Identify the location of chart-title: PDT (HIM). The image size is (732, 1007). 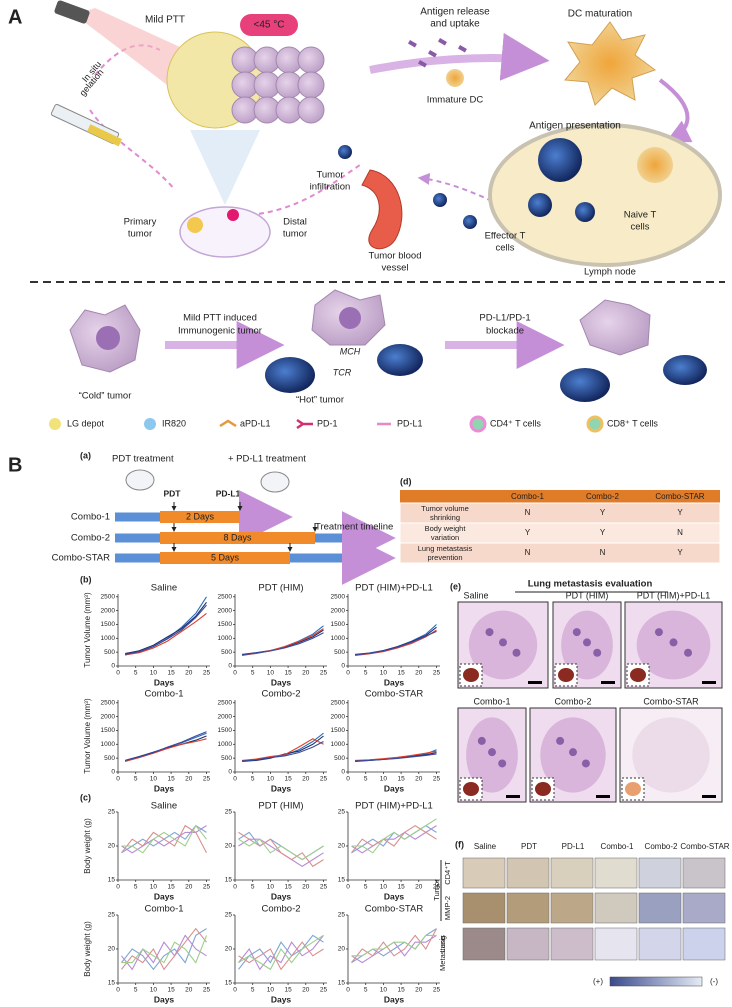
(280, 588).